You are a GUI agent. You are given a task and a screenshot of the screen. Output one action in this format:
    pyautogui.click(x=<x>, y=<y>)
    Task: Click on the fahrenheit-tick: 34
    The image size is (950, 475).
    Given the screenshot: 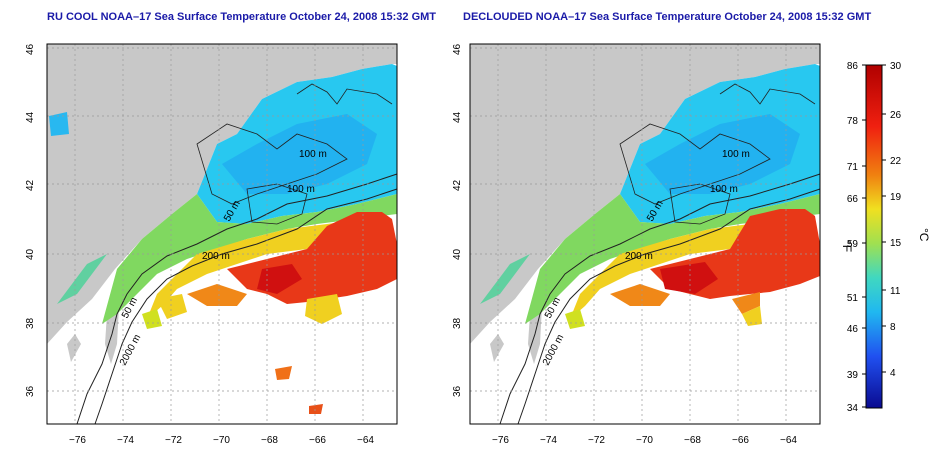 What is the action you would take?
    pyautogui.click(x=853, y=408)
    